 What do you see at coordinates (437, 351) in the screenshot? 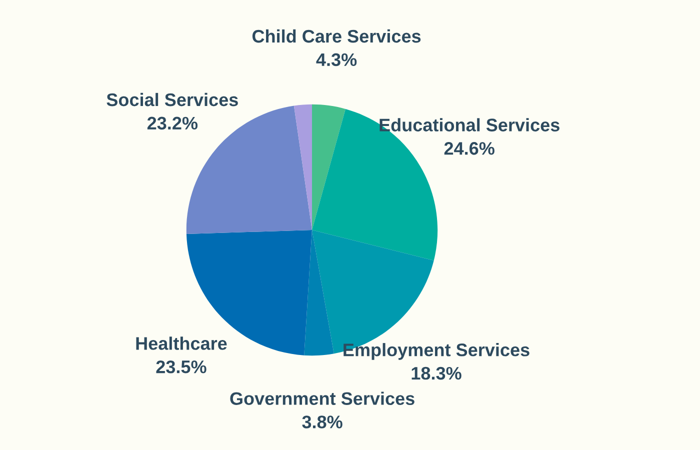
I see `slice-label: Employment Services` at bounding box center [437, 351].